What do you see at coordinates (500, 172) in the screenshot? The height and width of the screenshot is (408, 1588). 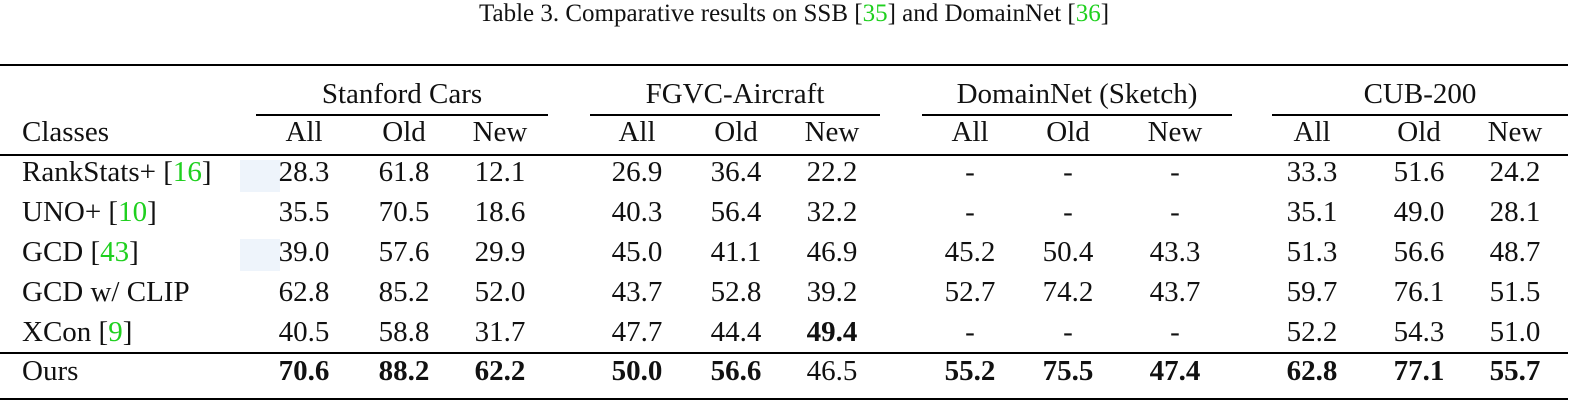 I see `table-cell: 12.1` at bounding box center [500, 172].